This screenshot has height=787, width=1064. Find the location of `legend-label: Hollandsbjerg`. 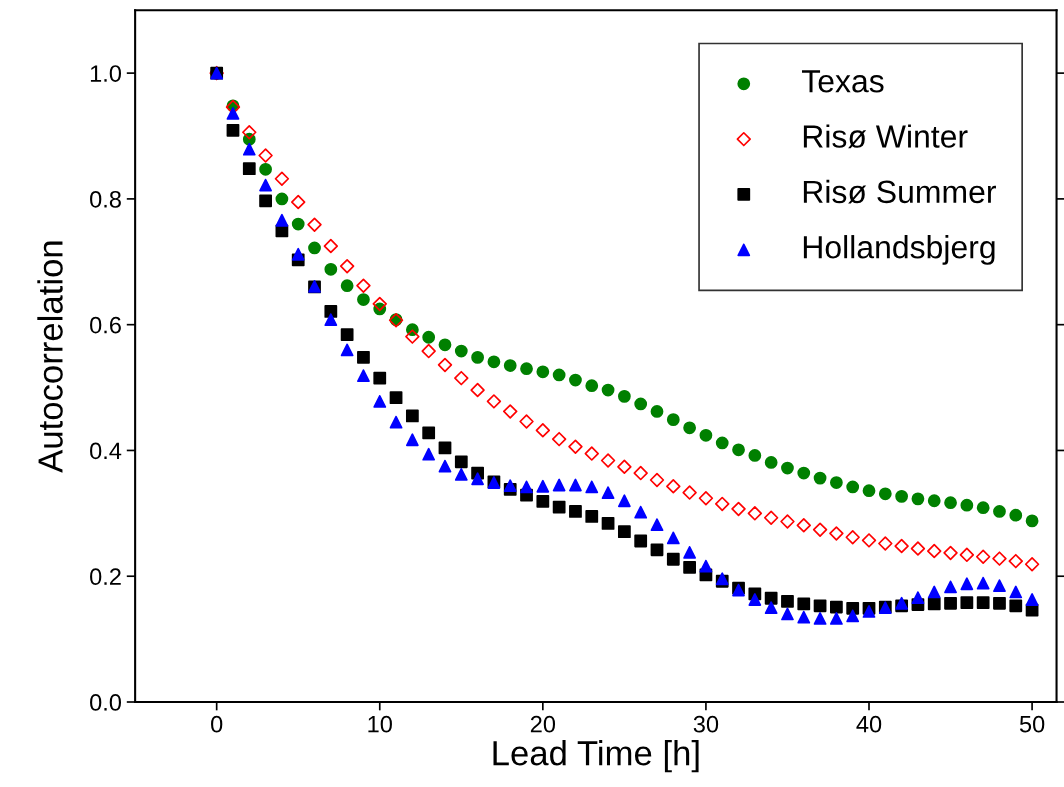

legend-label: Hollandsbjerg is located at coordinates (899, 250).